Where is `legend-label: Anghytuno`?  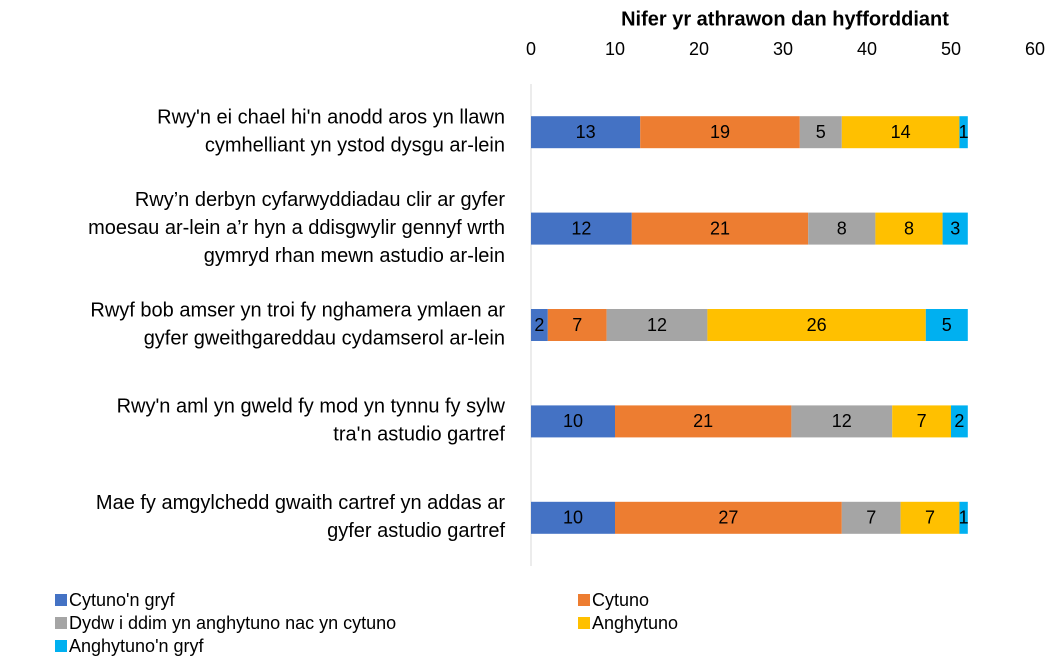 legend-label: Anghytuno is located at coordinates (635, 623).